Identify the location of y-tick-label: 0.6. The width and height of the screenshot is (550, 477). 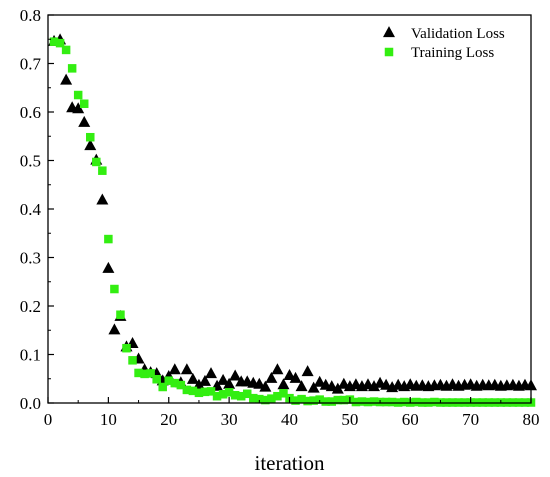
(30, 112).